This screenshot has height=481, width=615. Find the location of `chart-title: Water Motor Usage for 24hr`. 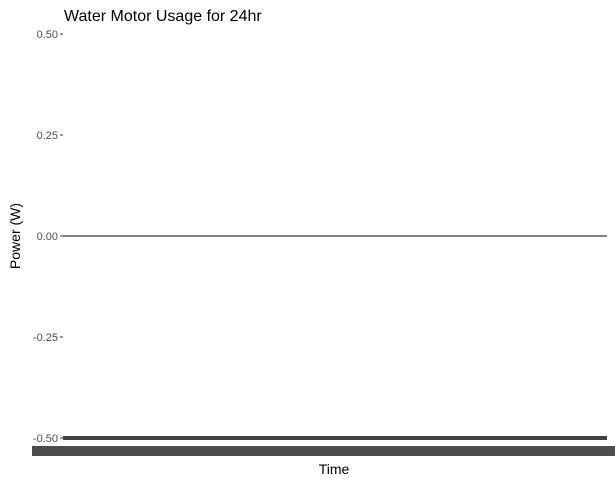

chart-title: Water Motor Usage for 24hr is located at coordinates (163, 16).